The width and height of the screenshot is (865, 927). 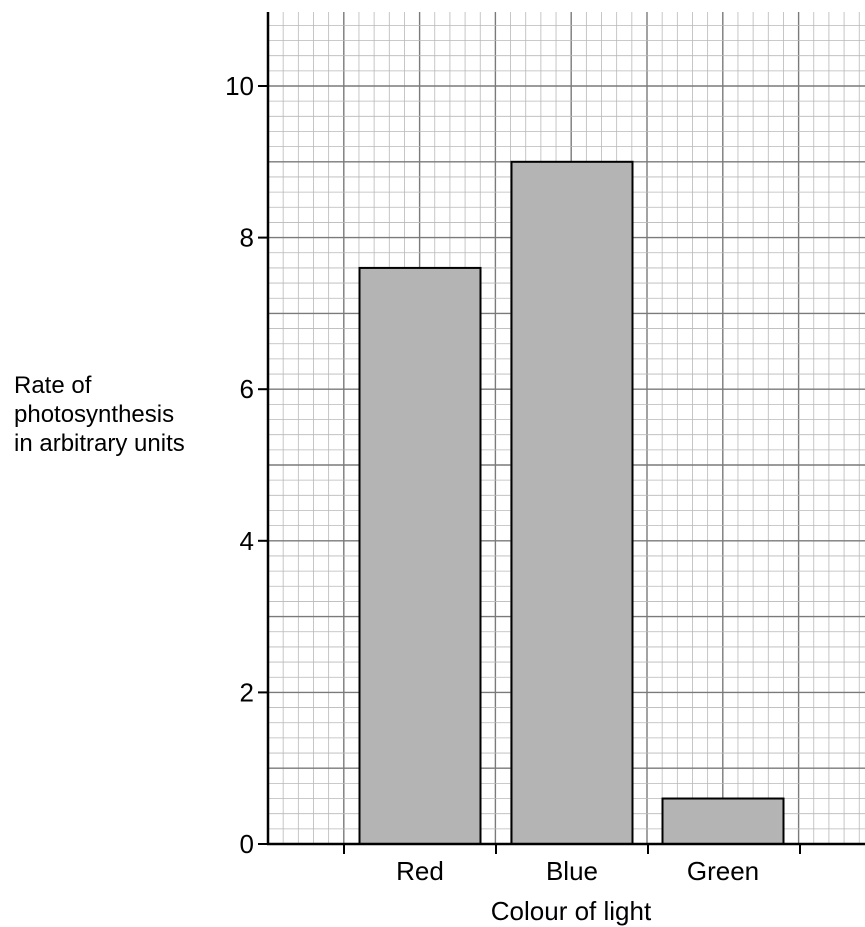 What do you see at coordinates (420, 556) in the screenshot?
I see `bar-red` at bounding box center [420, 556].